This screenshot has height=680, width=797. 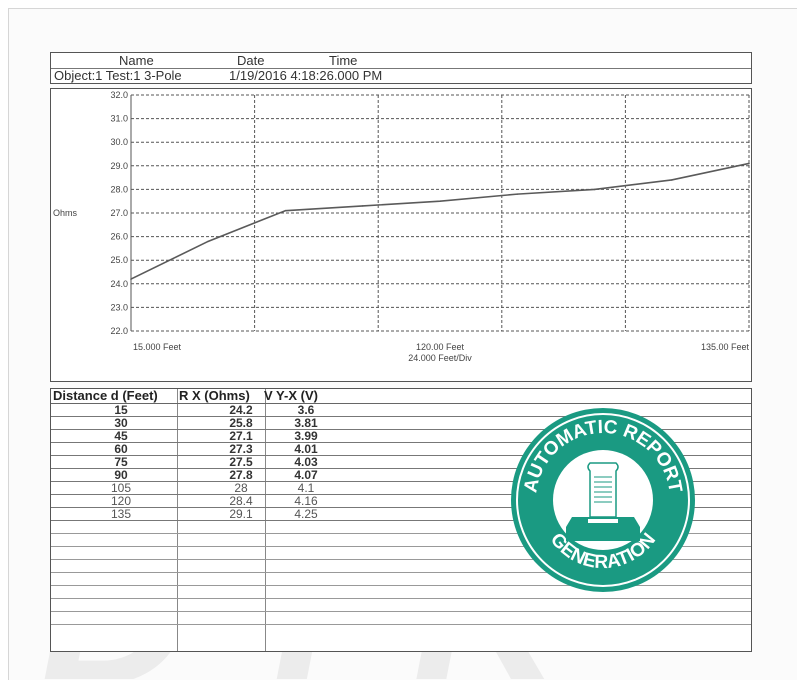 What do you see at coordinates (119, 95) in the screenshot?
I see `y-tick-label: 32.0` at bounding box center [119, 95].